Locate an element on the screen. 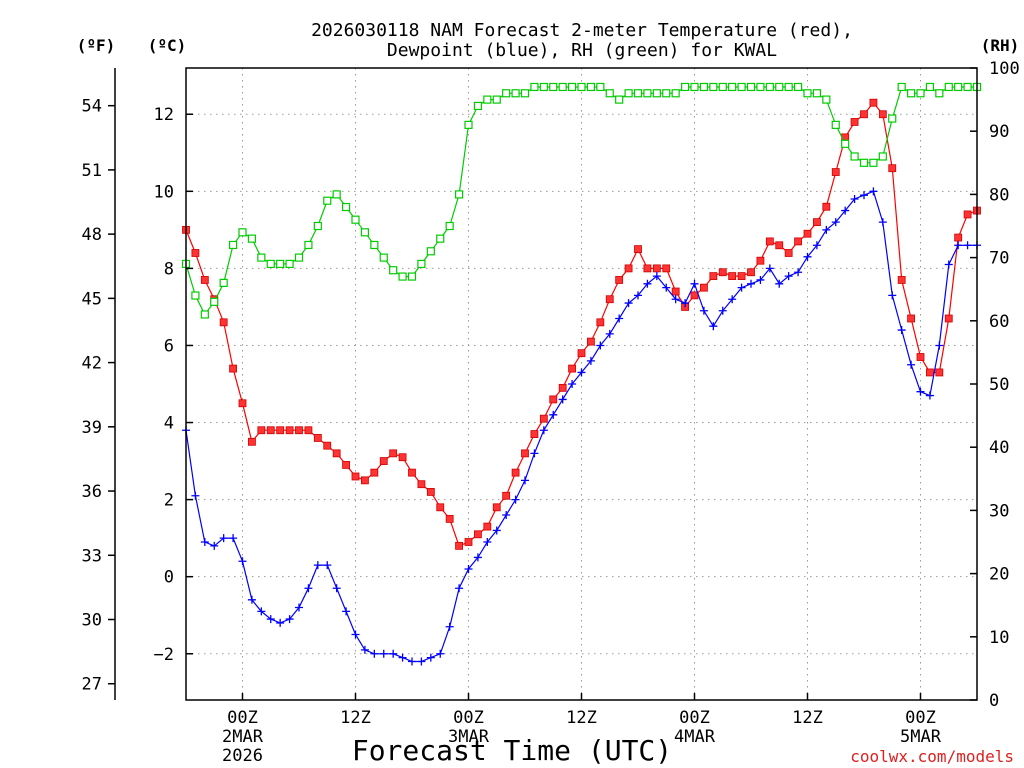  celsius-tick-label: 6 is located at coordinates (169, 346).